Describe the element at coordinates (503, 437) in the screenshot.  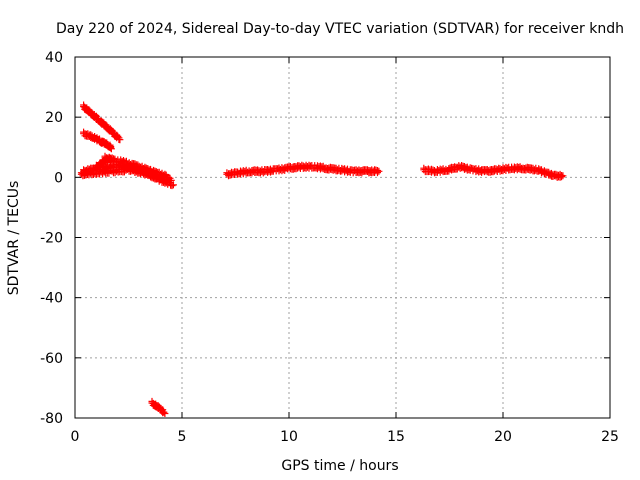
I see `x-tick-label: 20` at that location.